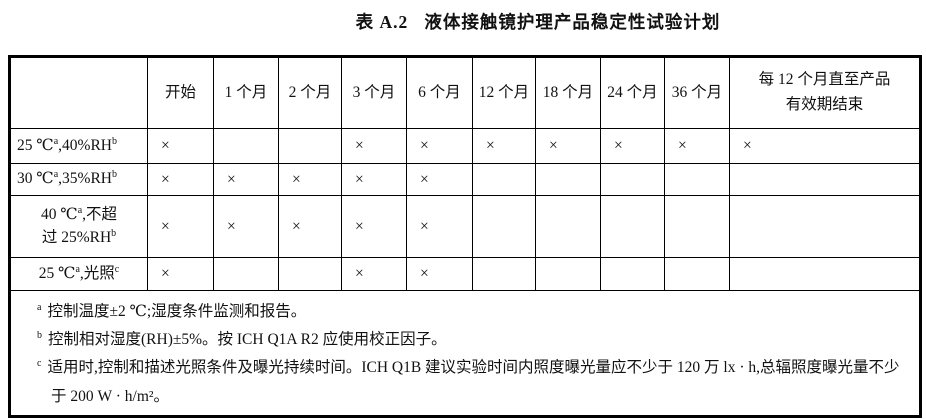  What do you see at coordinates (472, 340) in the screenshot?
I see `footnote-b: b 控制相对湿度(RH)±5%。按 ICH Q1A R2 应使用校正因子。` at bounding box center [472, 340].